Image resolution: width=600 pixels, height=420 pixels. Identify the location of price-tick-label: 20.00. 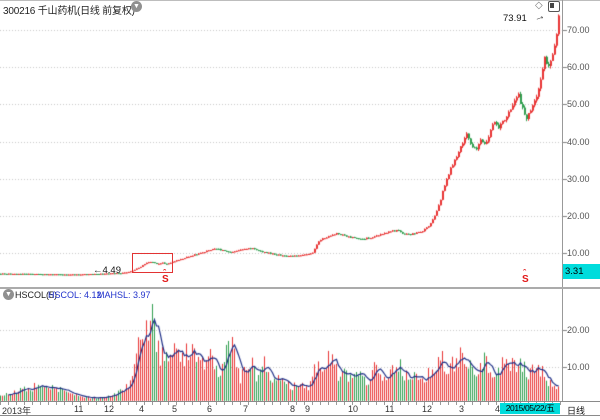
(578, 215).